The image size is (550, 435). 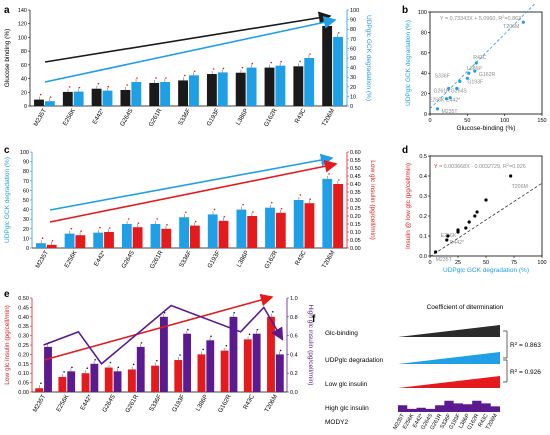 I want to click on row-label: UDPglc degradation, so click(x=354, y=360).